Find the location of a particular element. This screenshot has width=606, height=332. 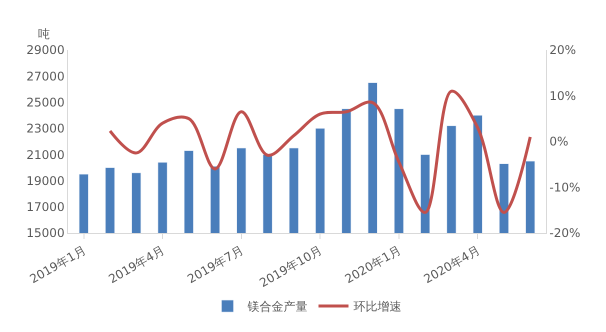

y-tick-label: 21000 is located at coordinates (45, 155).